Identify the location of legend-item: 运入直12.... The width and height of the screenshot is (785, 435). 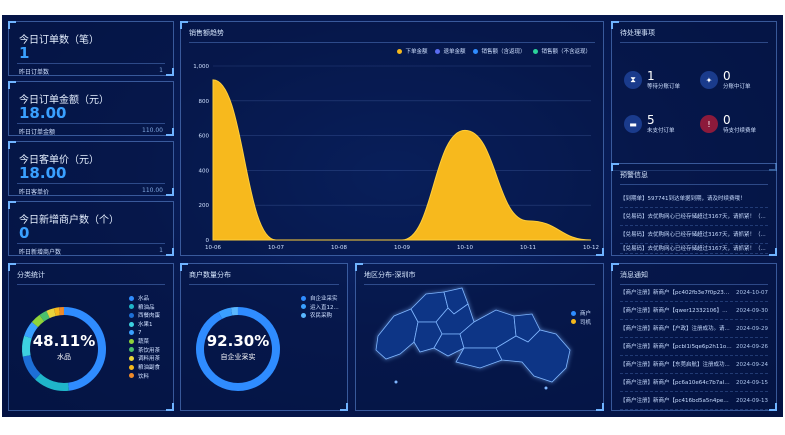
(320, 307).